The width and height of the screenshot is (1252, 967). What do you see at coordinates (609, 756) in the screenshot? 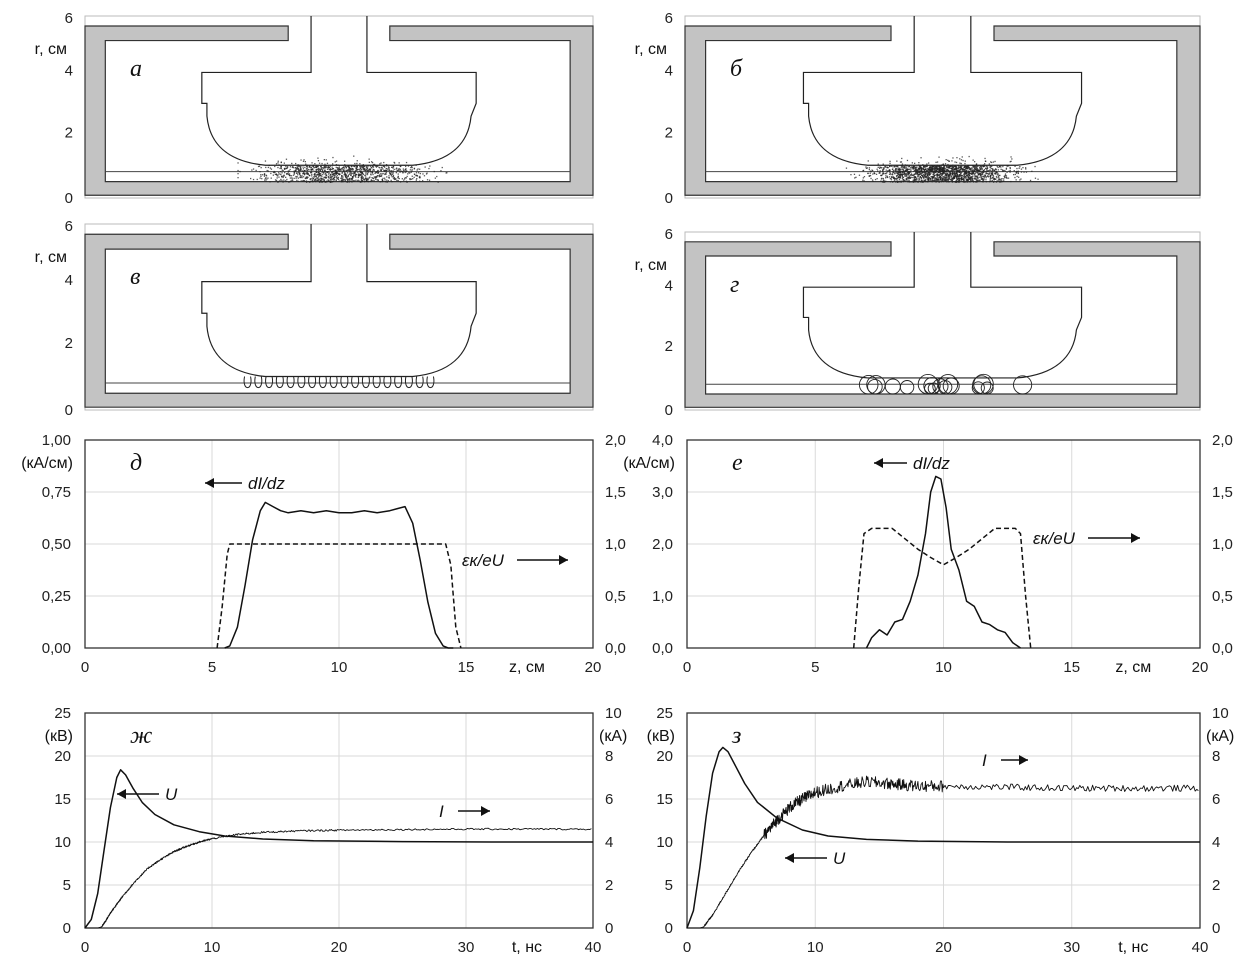
I see `y2-tick-label: 8` at bounding box center [609, 756].